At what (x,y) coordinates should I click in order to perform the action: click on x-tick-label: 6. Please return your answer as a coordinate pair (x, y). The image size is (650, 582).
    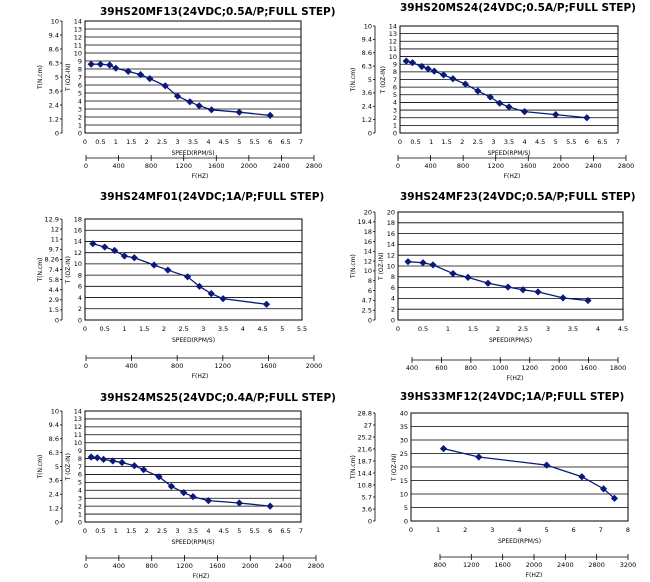
    Looking at the image, I should click on (587, 142).